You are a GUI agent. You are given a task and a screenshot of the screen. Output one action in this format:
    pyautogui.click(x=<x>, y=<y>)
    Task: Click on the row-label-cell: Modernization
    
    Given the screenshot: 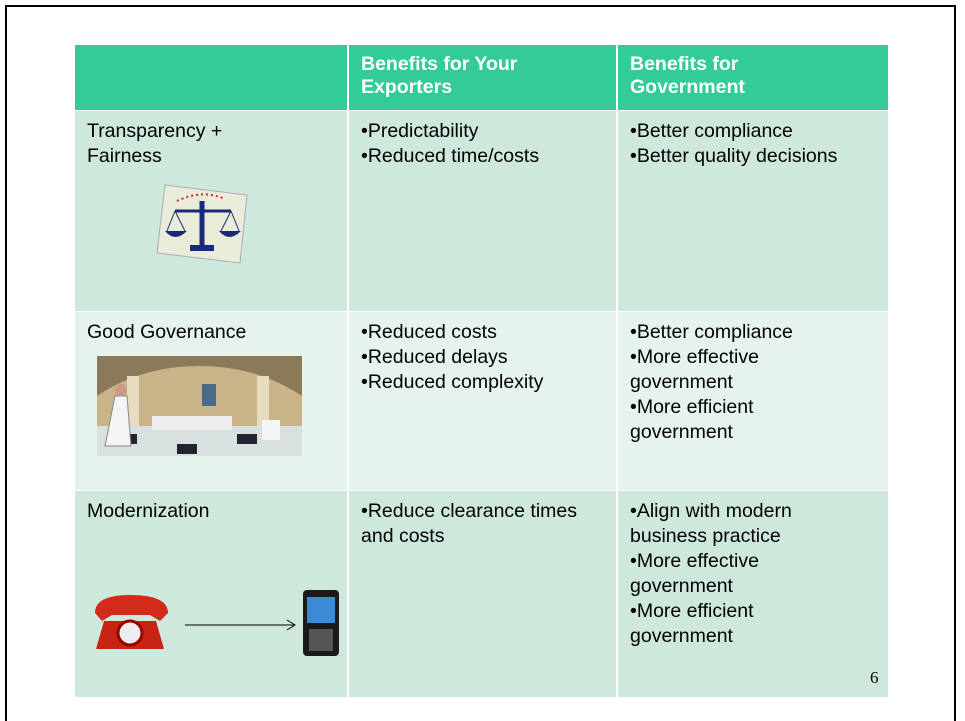 What is the action you would take?
    pyautogui.click(x=211, y=594)
    